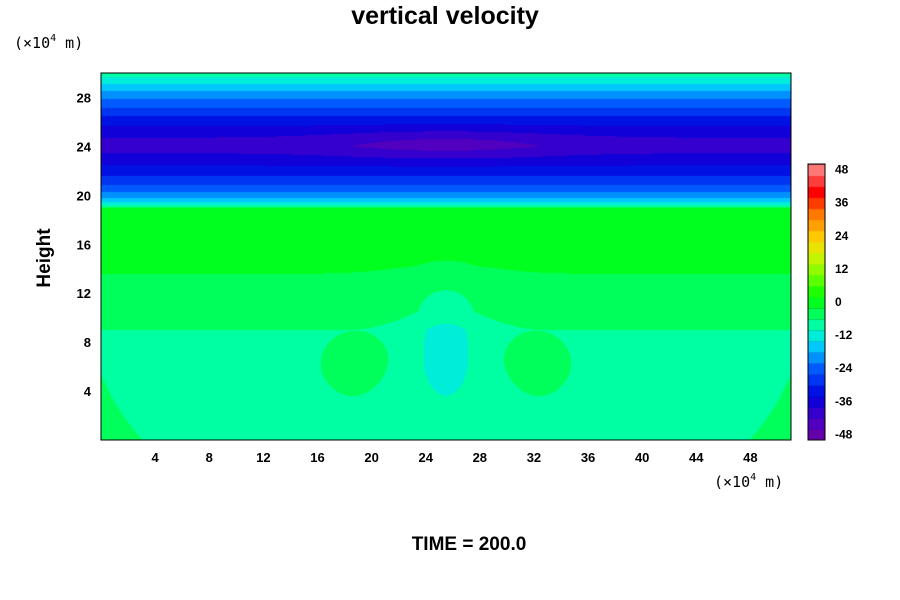  I want to click on y-tick-label: 4, so click(88, 391).